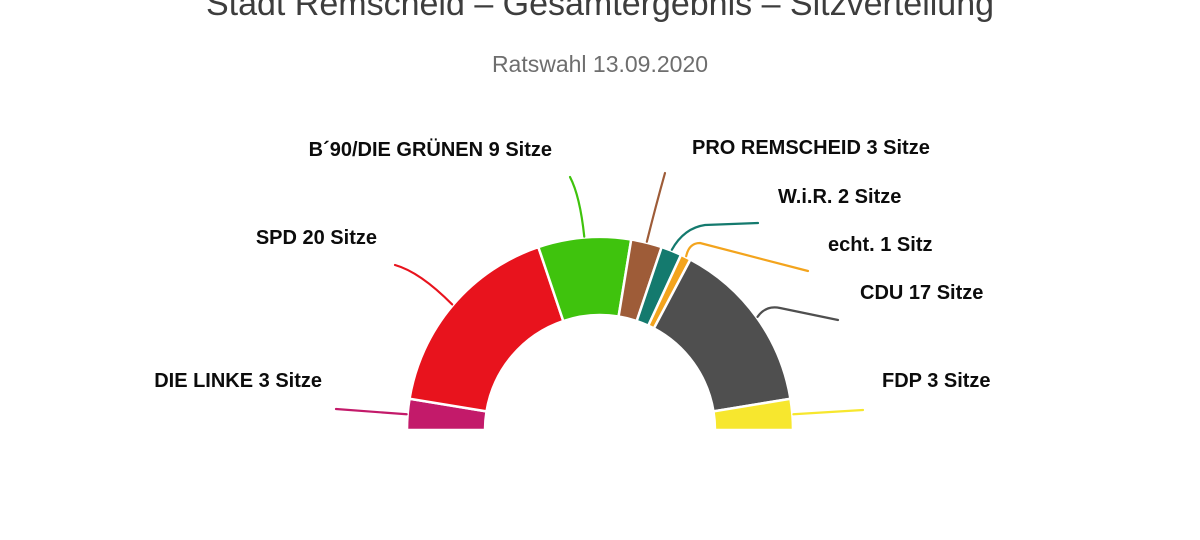 The height and width of the screenshot is (540, 1200). What do you see at coordinates (486, 329) in the screenshot?
I see `segment-spd` at bounding box center [486, 329].